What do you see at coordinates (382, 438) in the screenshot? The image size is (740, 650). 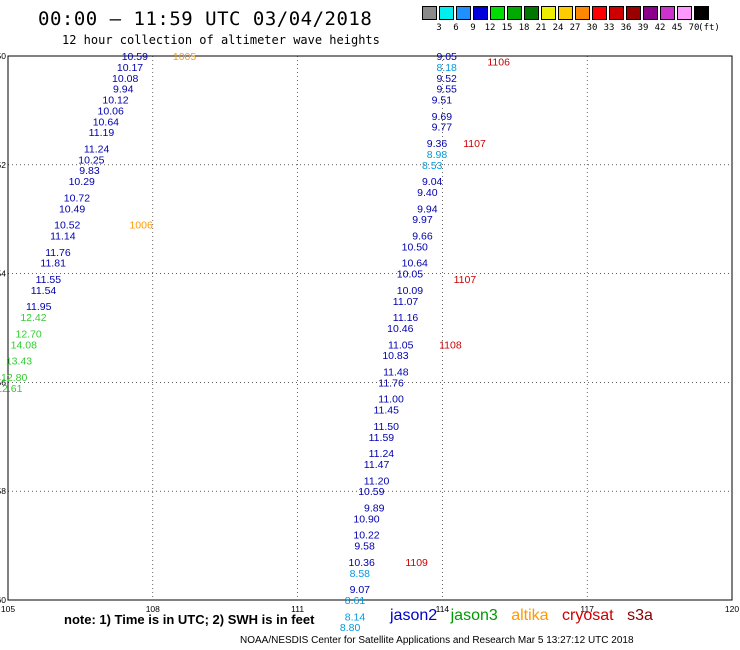 I see `wave-height-label: 11.59` at bounding box center [382, 438].